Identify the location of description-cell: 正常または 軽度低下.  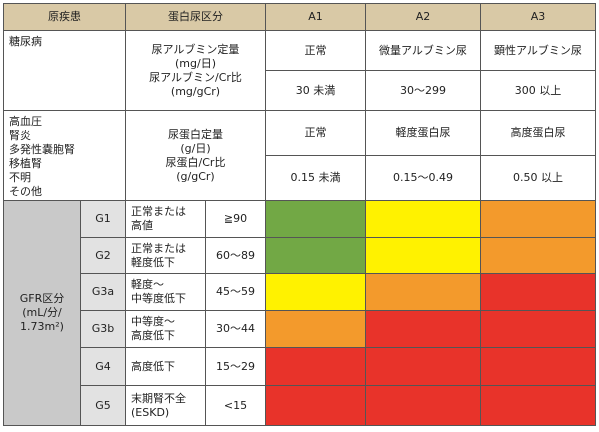
(165, 255).